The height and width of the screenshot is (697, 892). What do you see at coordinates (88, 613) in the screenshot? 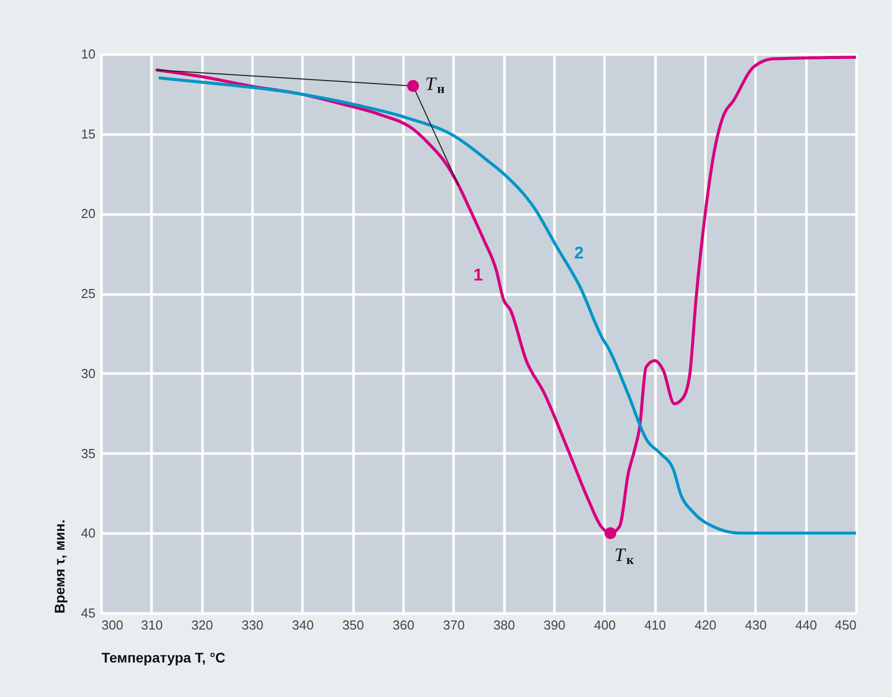
I see `y-tick-label: 45` at bounding box center [88, 613].